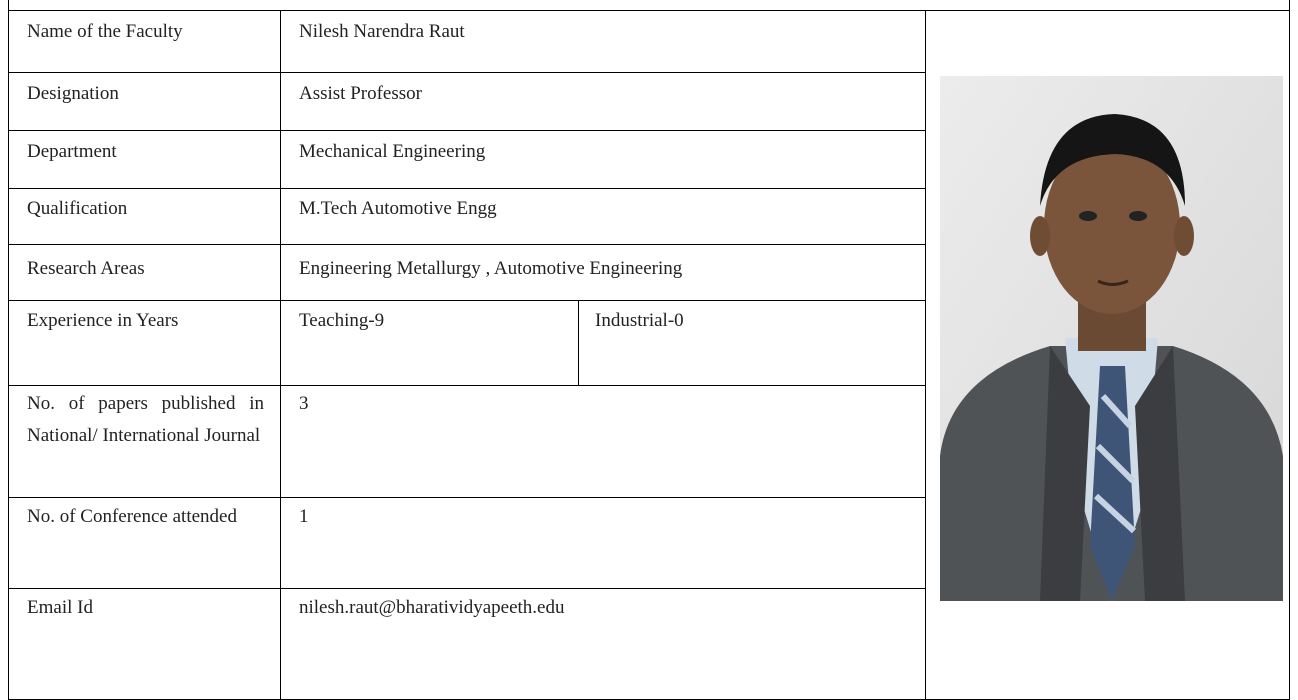 Image resolution: width=1298 pixels, height=700 pixels. Describe the element at coordinates (304, 403) in the screenshot. I see `value: 3` at that location.